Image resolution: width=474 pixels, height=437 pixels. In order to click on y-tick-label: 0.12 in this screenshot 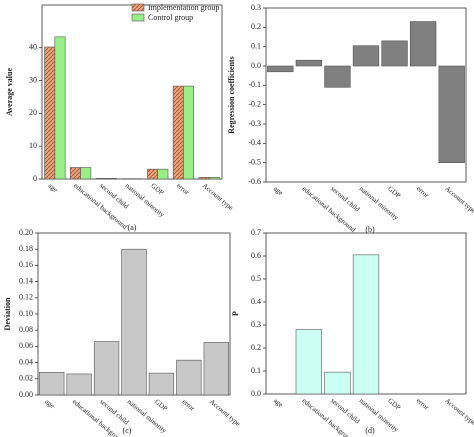, I will do `click(26, 297)`.